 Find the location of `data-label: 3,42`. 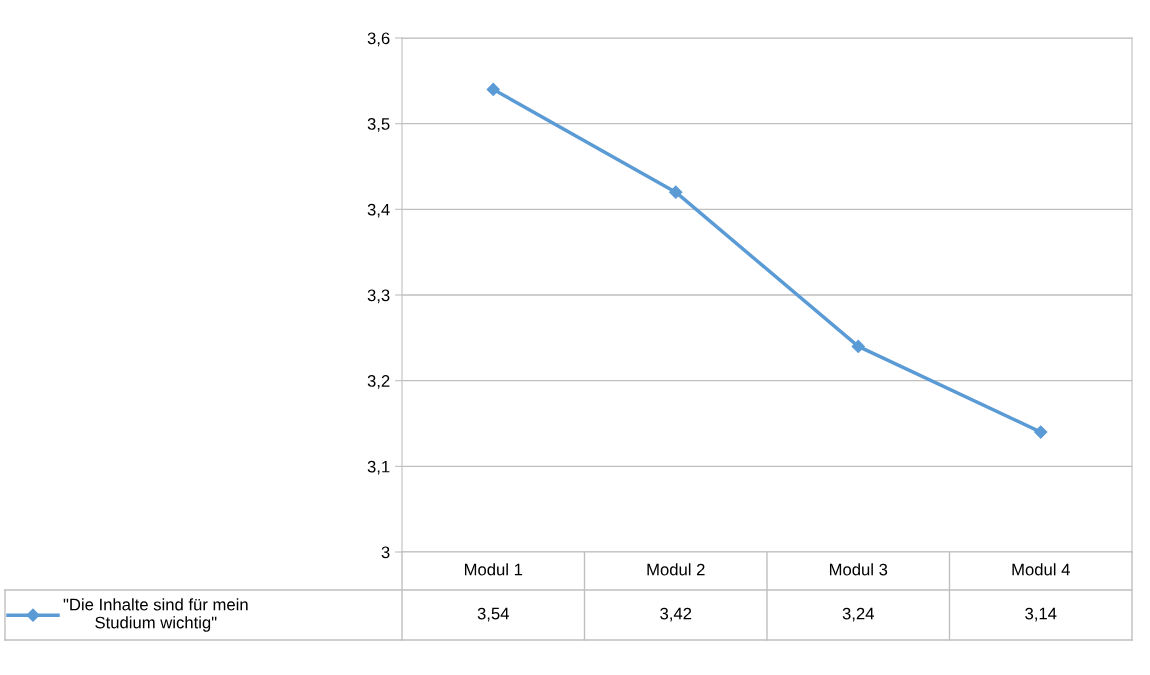

data-label: 3,42 is located at coordinates (676, 614).